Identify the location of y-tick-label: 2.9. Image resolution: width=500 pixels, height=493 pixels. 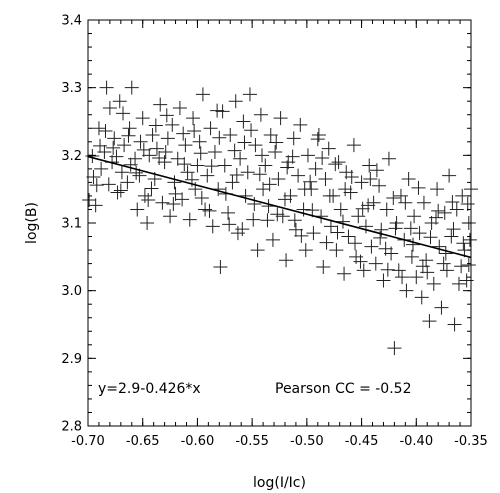
(71, 359).